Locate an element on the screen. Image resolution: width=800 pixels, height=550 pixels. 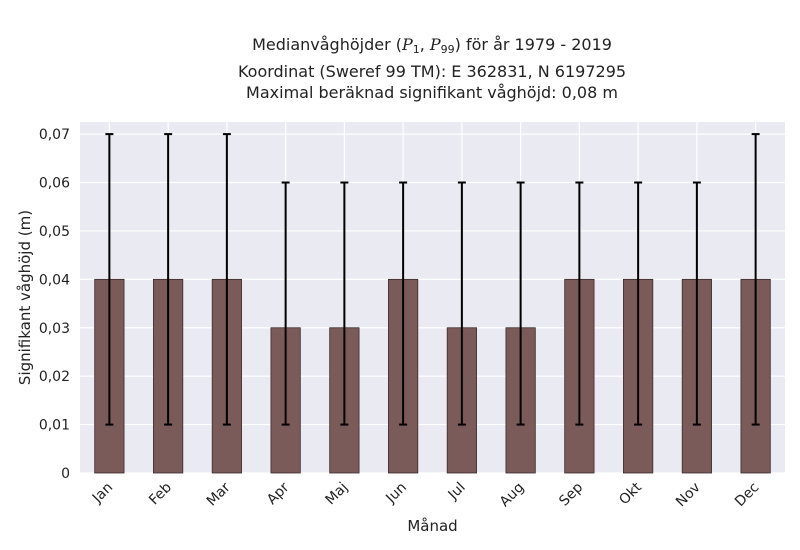
x-tick-label: Aug is located at coordinates (512, 495).